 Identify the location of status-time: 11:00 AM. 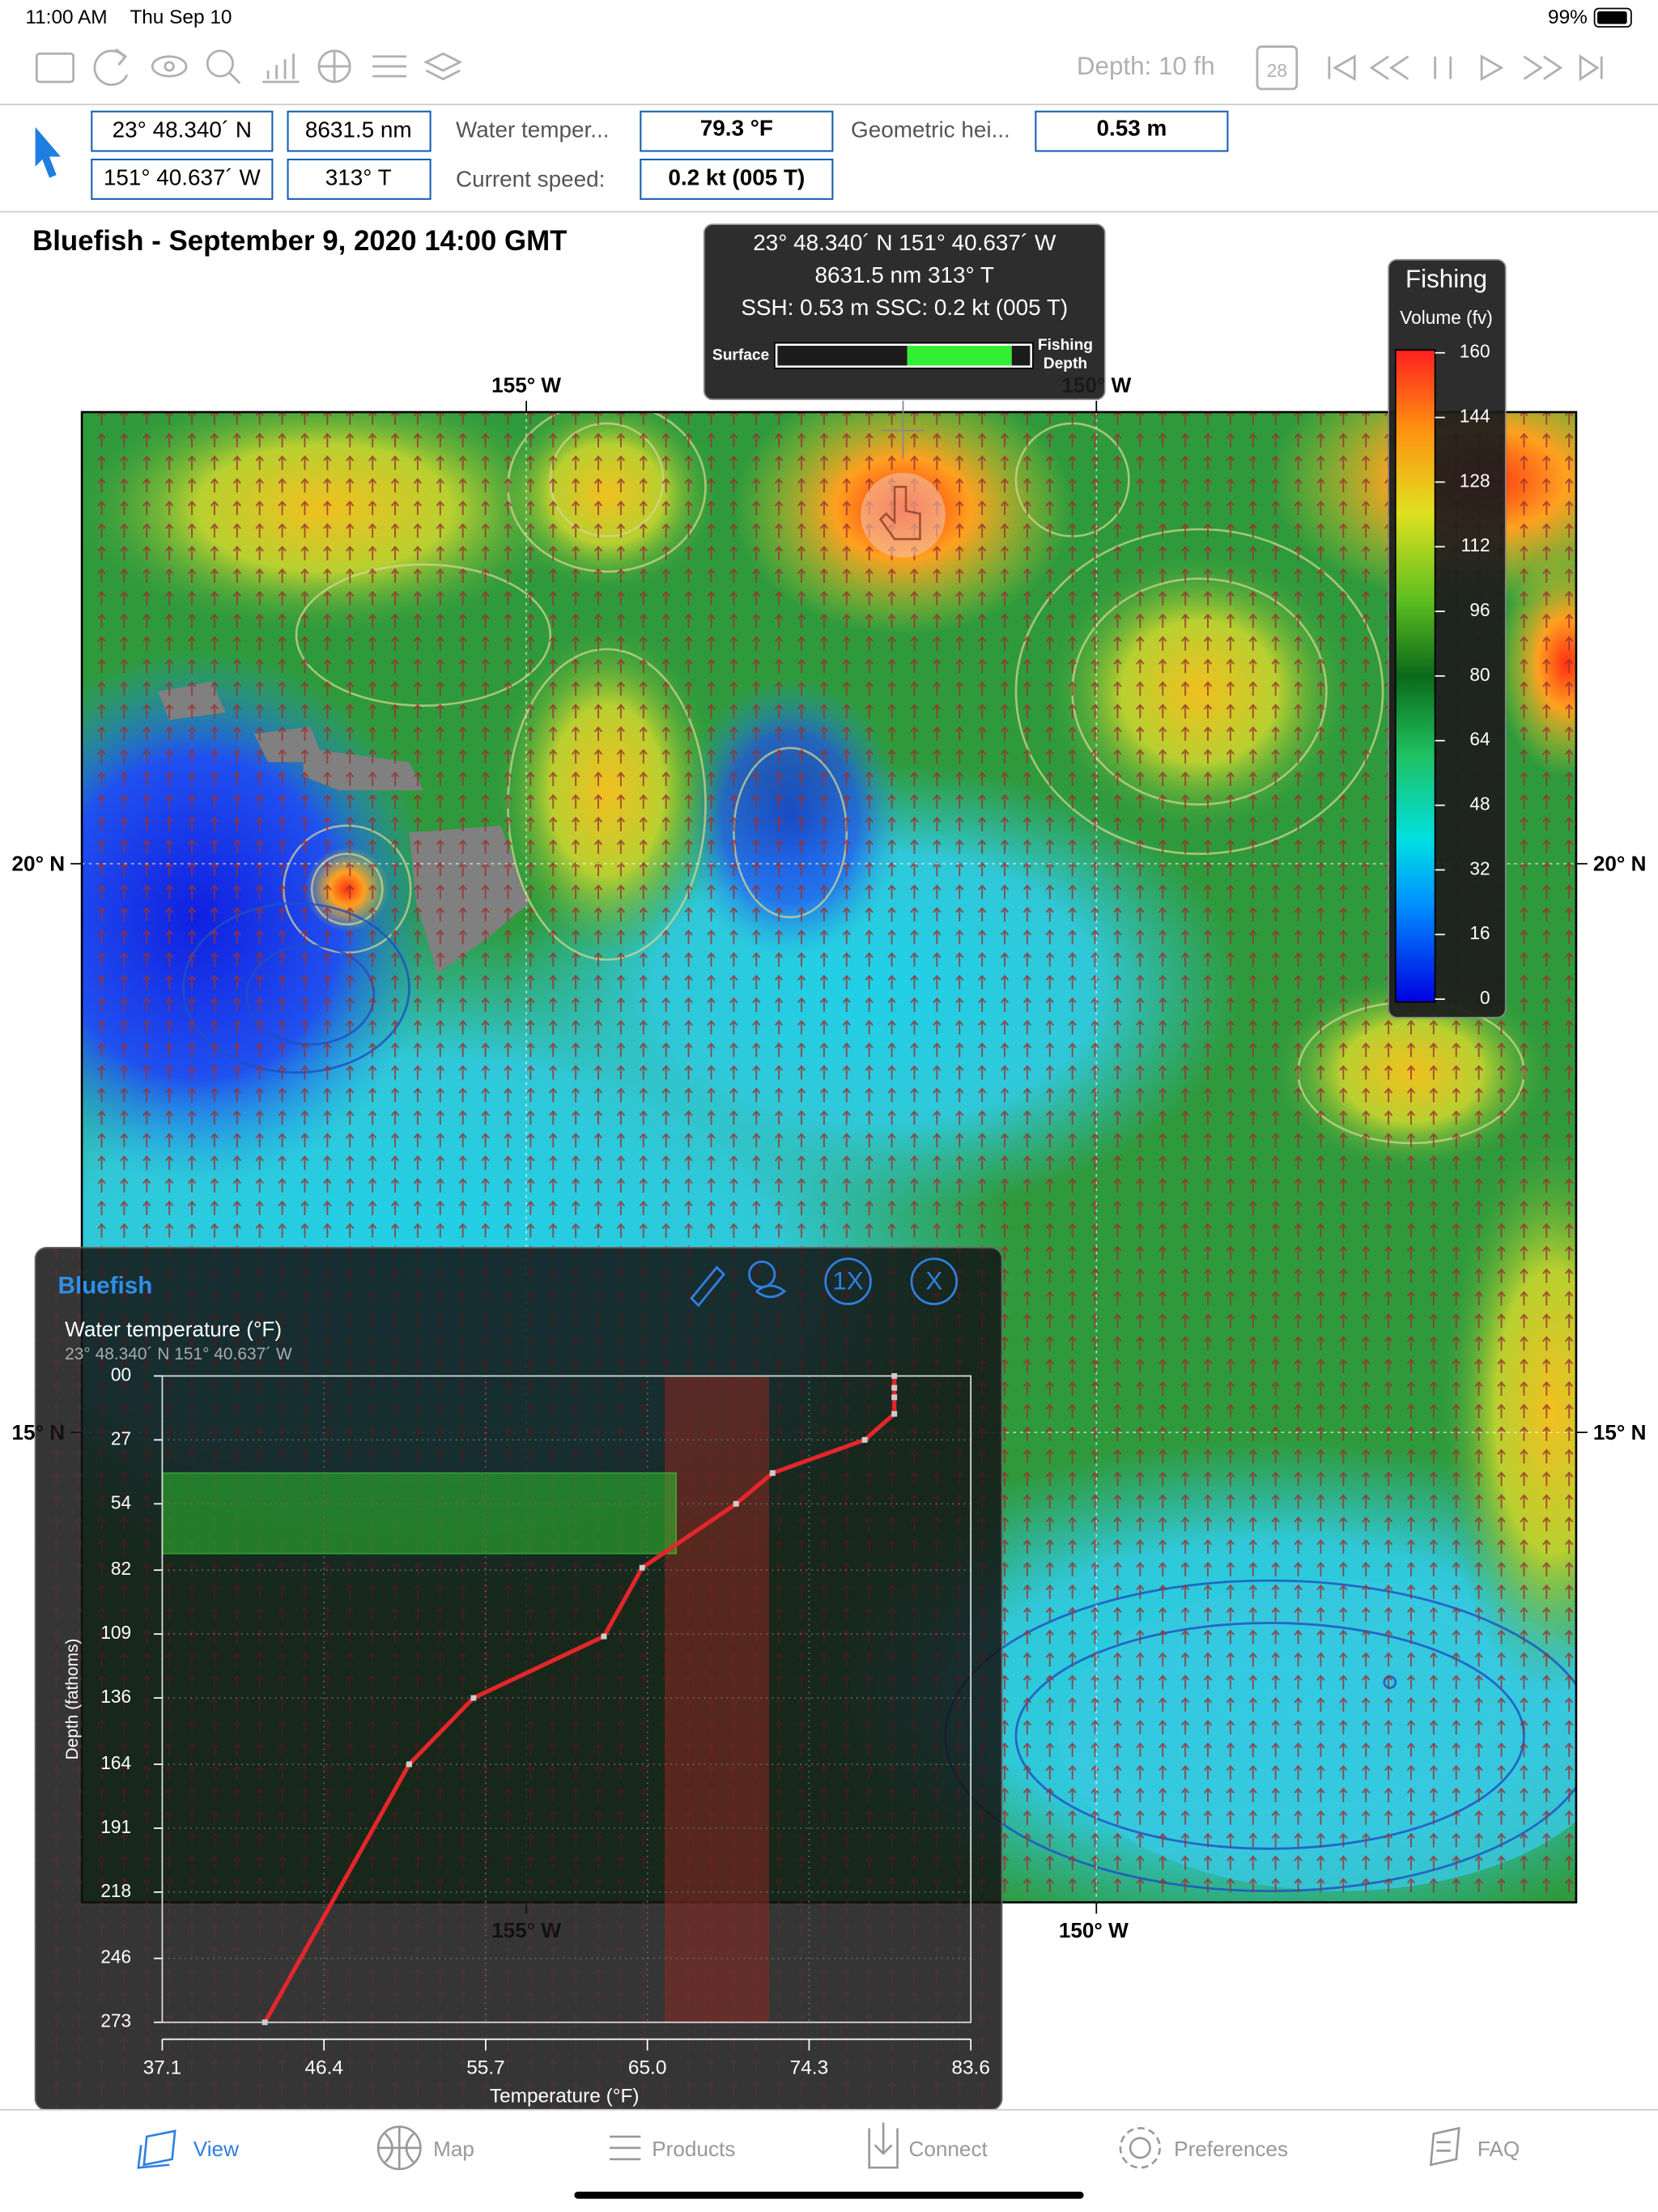
(66, 17).